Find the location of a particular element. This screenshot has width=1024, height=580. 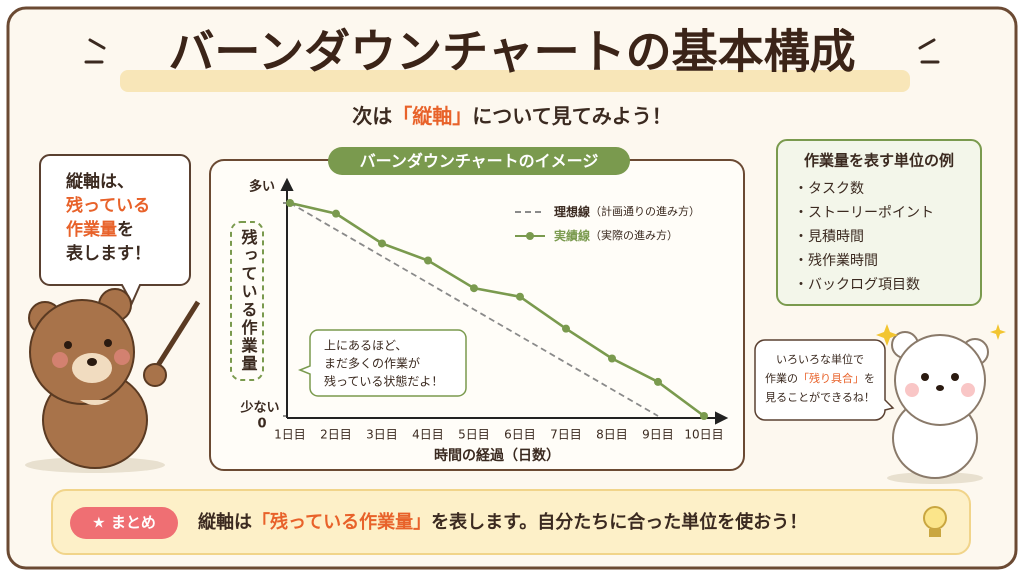

callout is located at coordinates (382, 363).